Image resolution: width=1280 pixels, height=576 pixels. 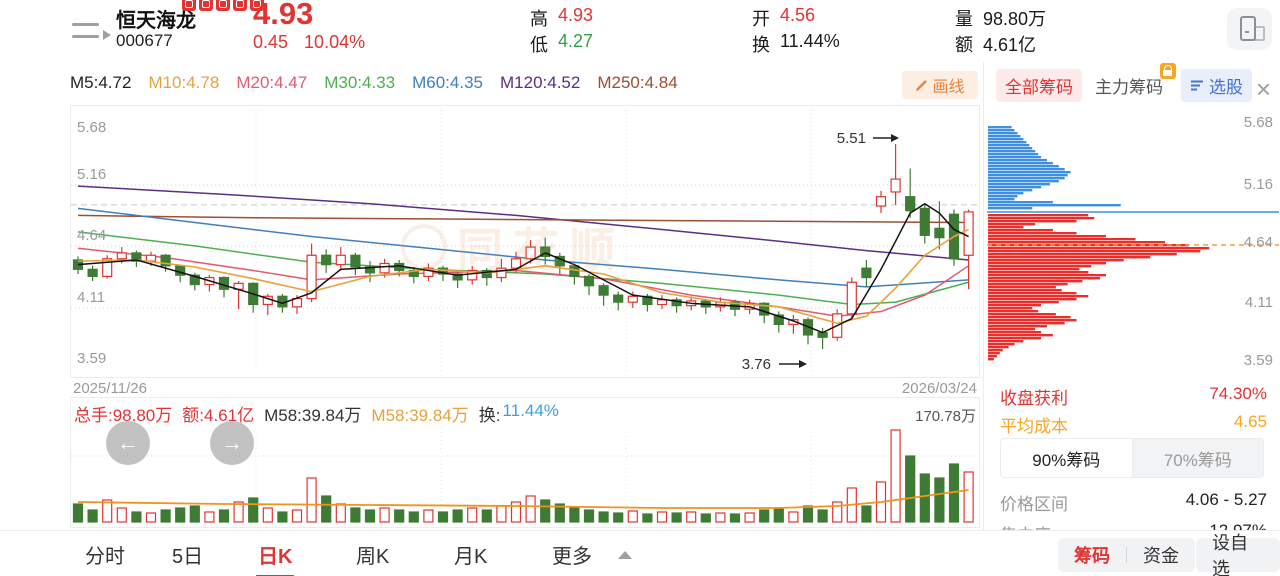 What do you see at coordinates (471, 557) in the screenshot?
I see `tab-monthly-k: 月K` at bounding box center [471, 557].